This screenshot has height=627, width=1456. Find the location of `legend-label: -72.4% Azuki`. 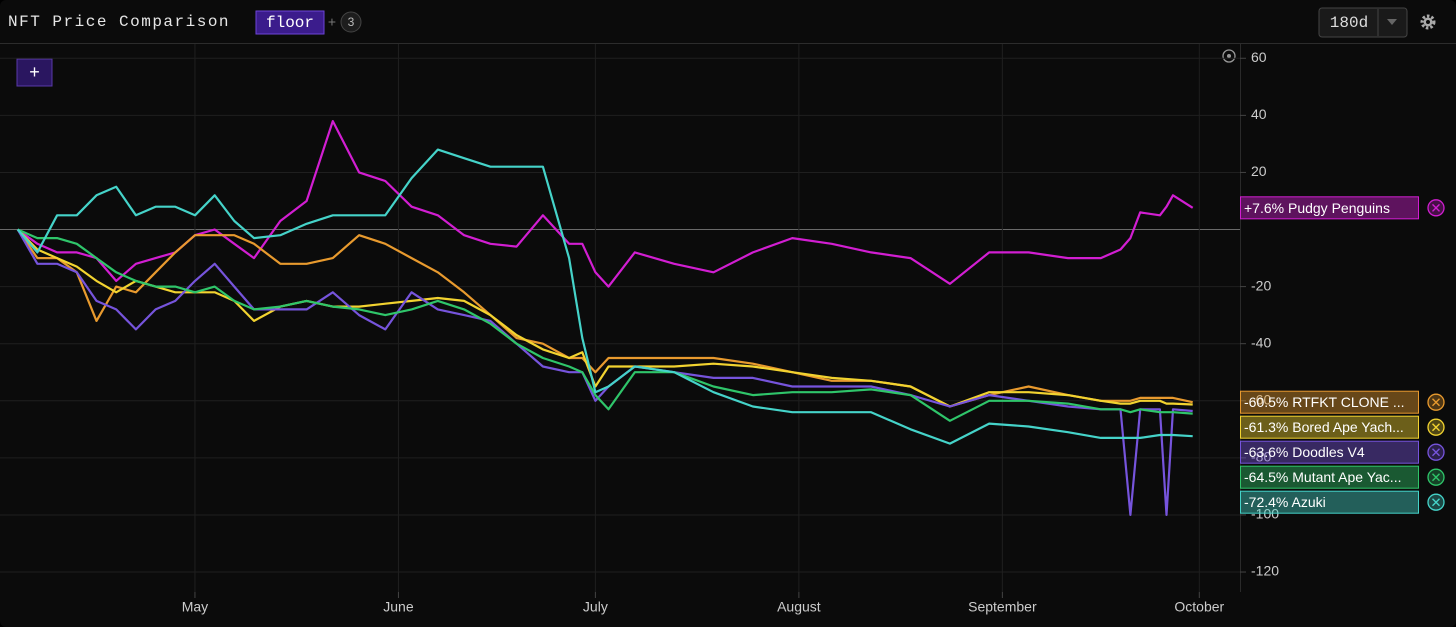

legend-label: -72.4% Azuki is located at coordinates (1285, 502).